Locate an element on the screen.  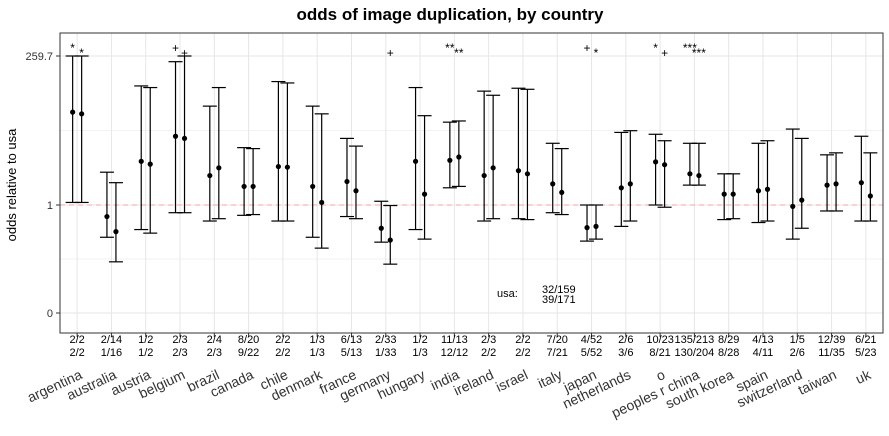
point-france-s2 is located at coordinates (356, 191).